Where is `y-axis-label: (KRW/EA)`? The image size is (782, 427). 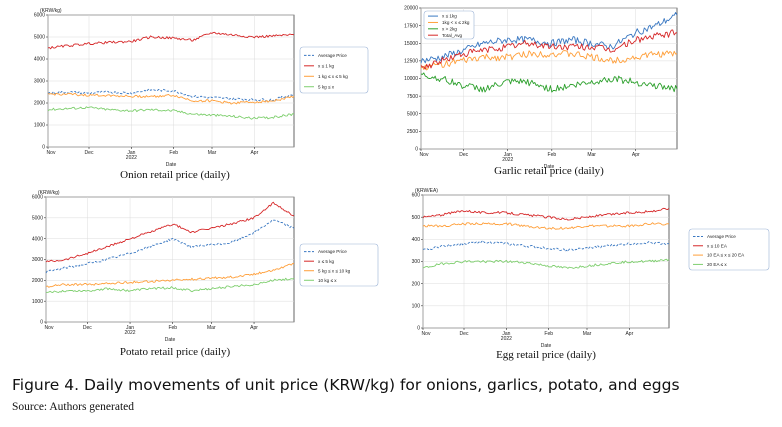 y-axis-label: (KRW/EA) is located at coordinates (426, 191).